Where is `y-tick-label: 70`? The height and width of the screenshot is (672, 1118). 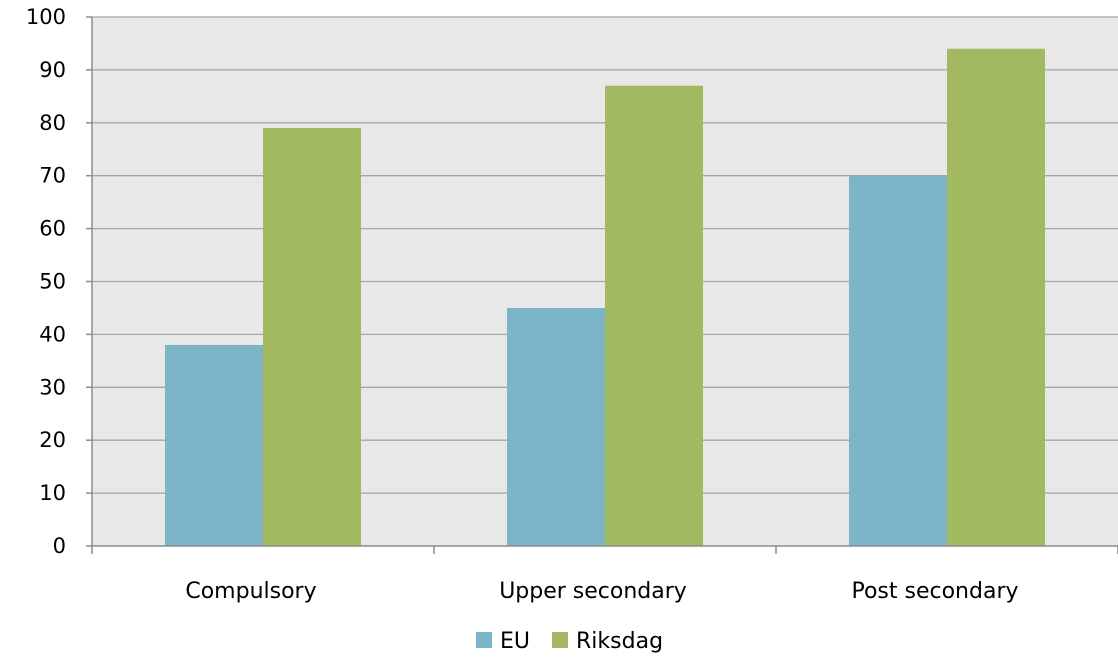 y-tick-label: 70 is located at coordinates (52, 176).